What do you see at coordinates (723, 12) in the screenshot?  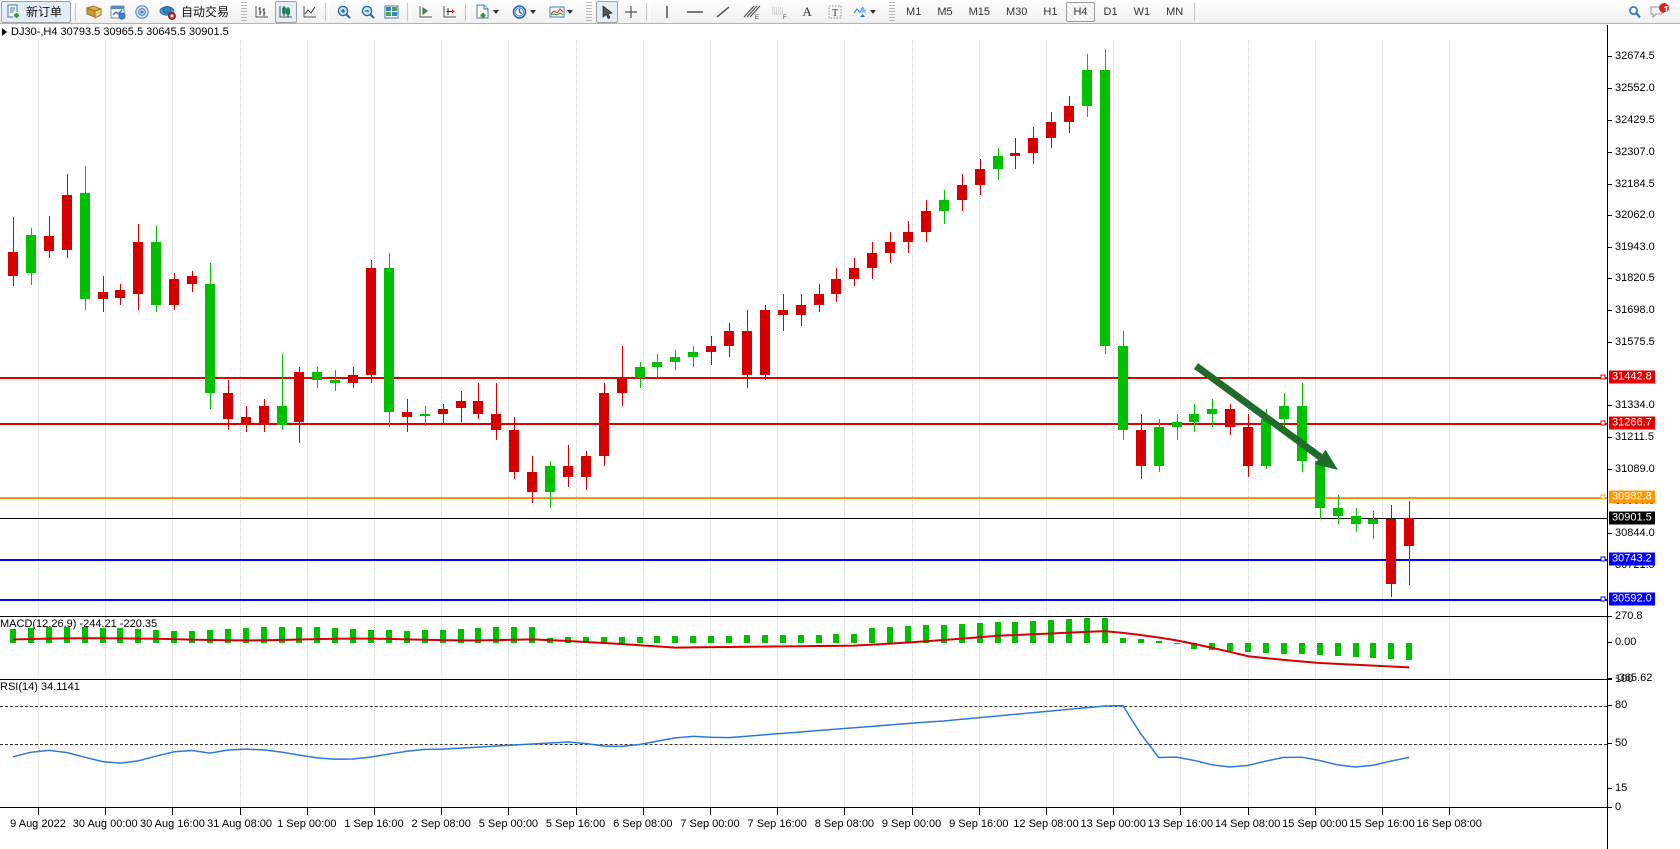 I see `trendline-button` at bounding box center [723, 12].